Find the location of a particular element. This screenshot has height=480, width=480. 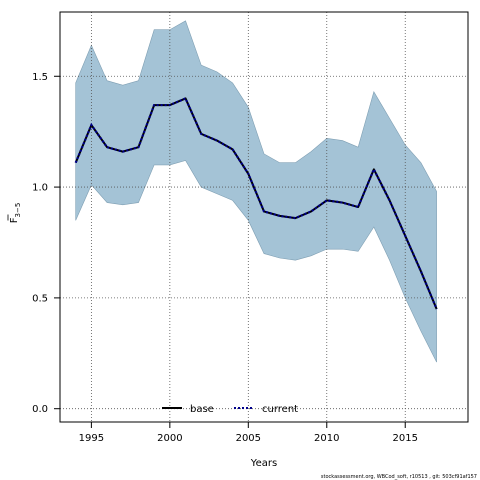

y-axis-title-subscript: 3−5 is located at coordinates (18, 210).